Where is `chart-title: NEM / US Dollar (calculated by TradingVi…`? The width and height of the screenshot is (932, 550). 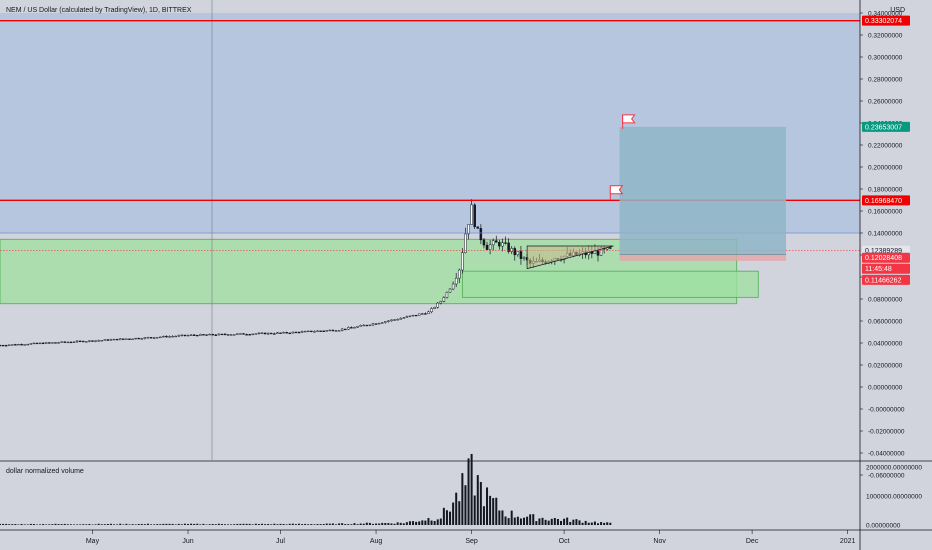 chart-title: NEM / US Dollar (calculated by TradingVi… is located at coordinates (99, 10).